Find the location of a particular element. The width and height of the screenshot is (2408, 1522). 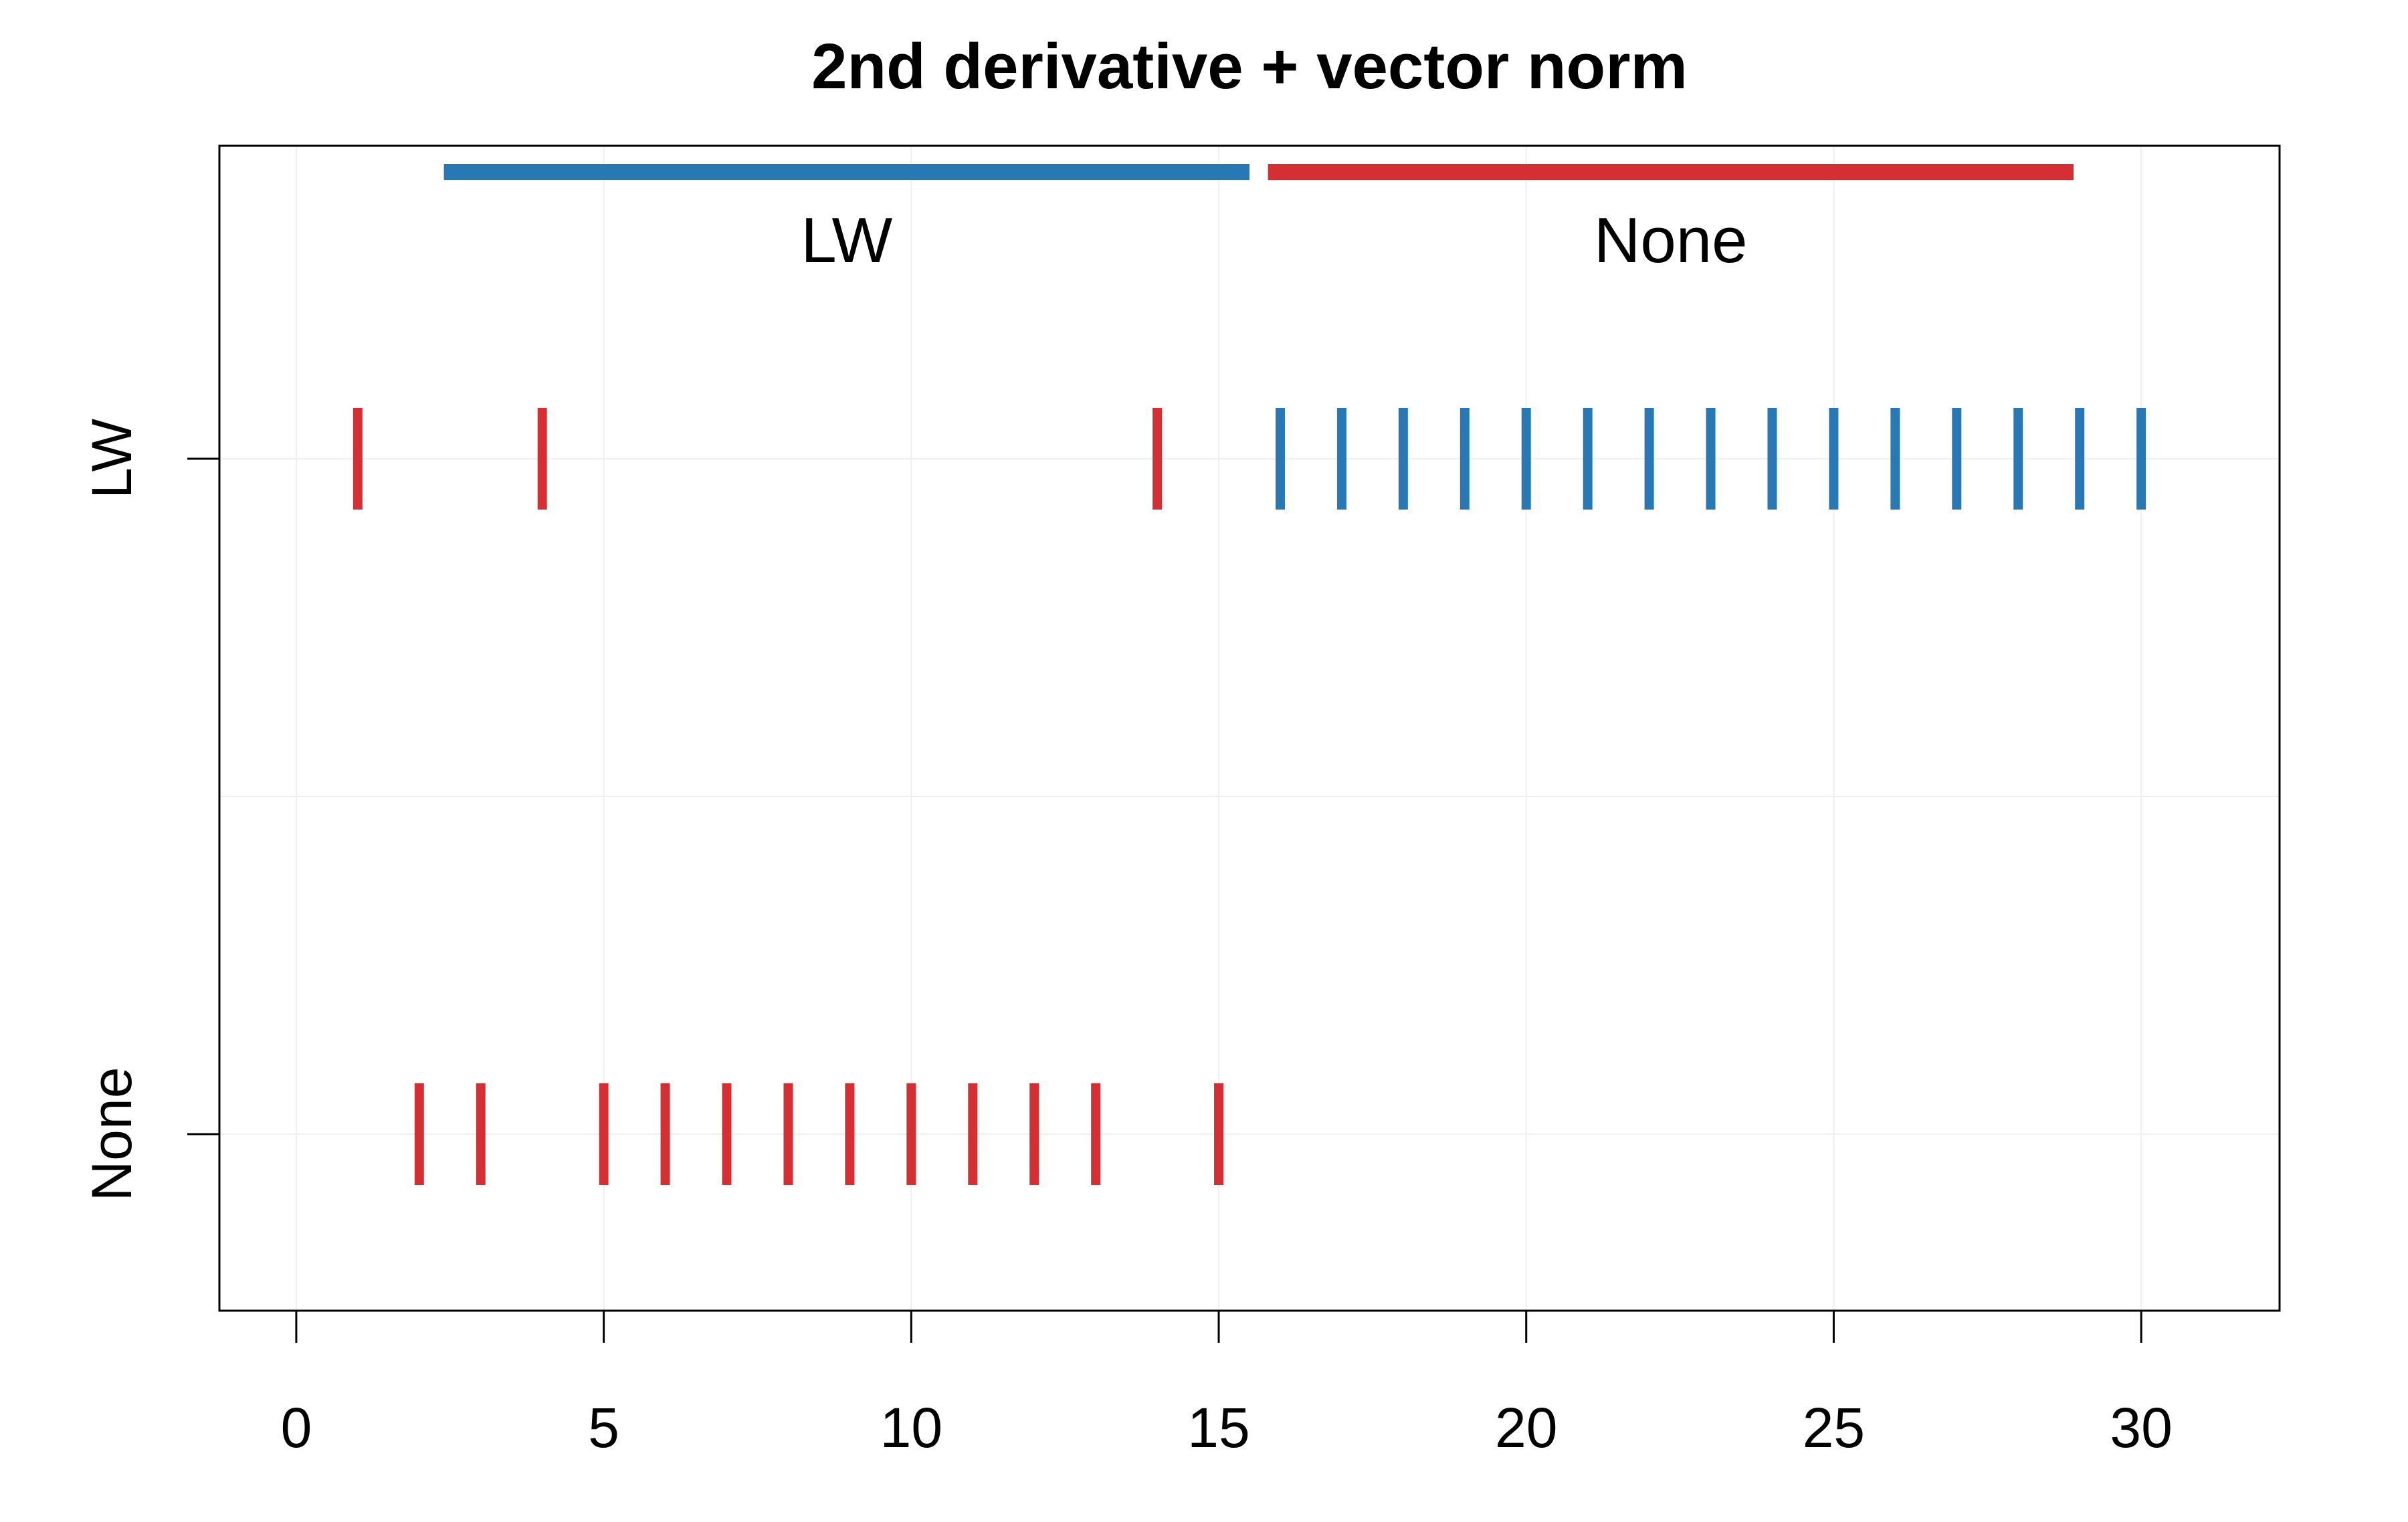

chart-title: 2nd derivative + vector norm is located at coordinates (1249, 66).